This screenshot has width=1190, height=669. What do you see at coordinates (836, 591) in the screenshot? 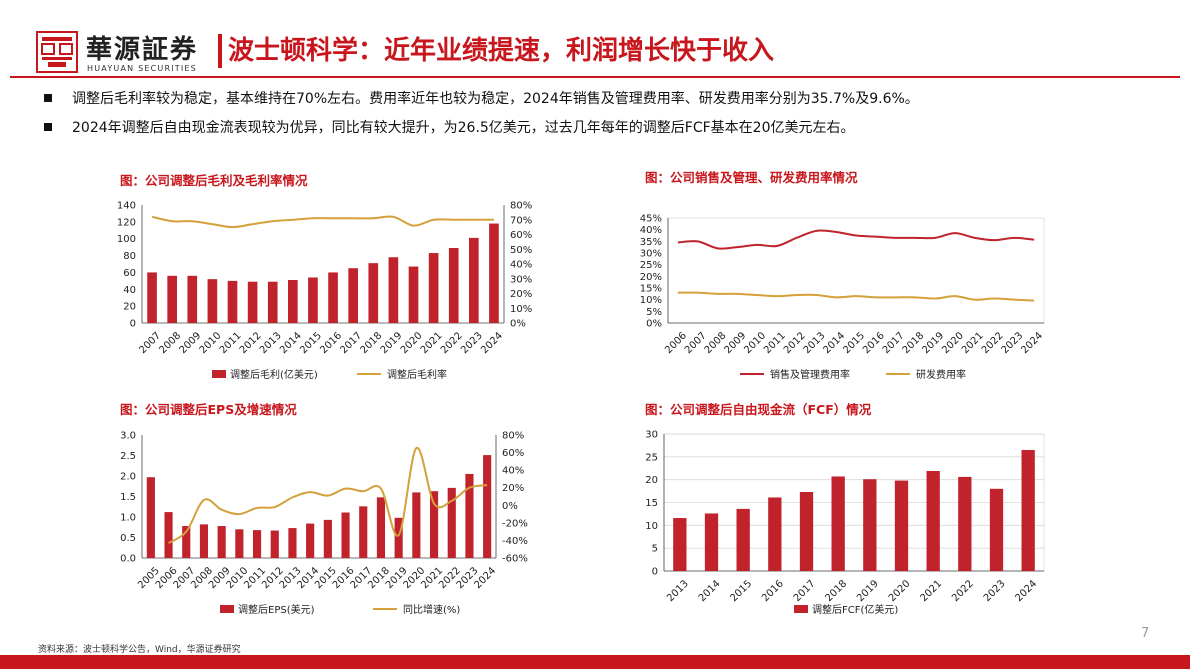
I see `x-tick-label: 2018` at bounding box center [836, 591].